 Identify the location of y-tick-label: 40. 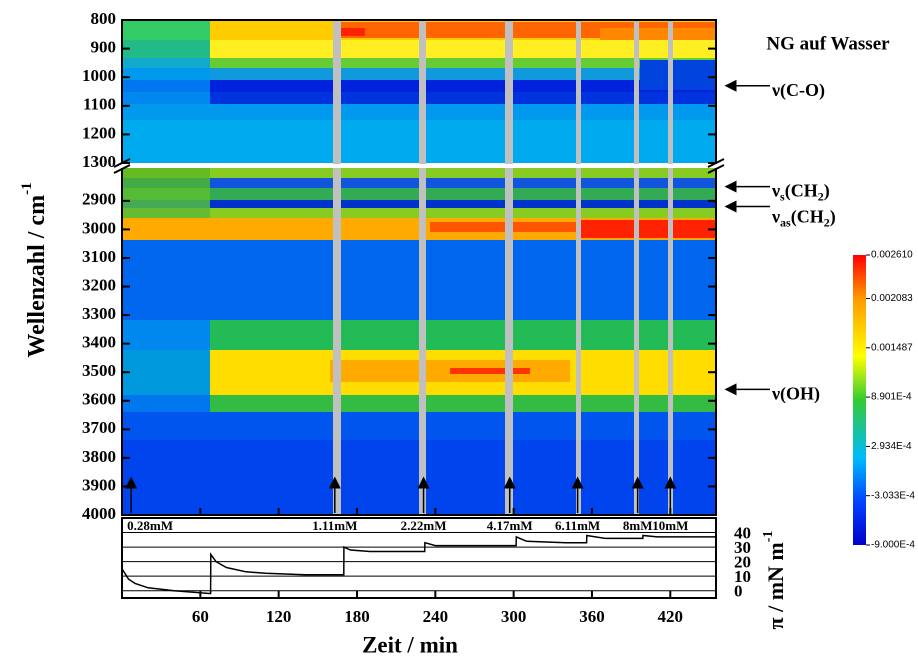
(742, 532).